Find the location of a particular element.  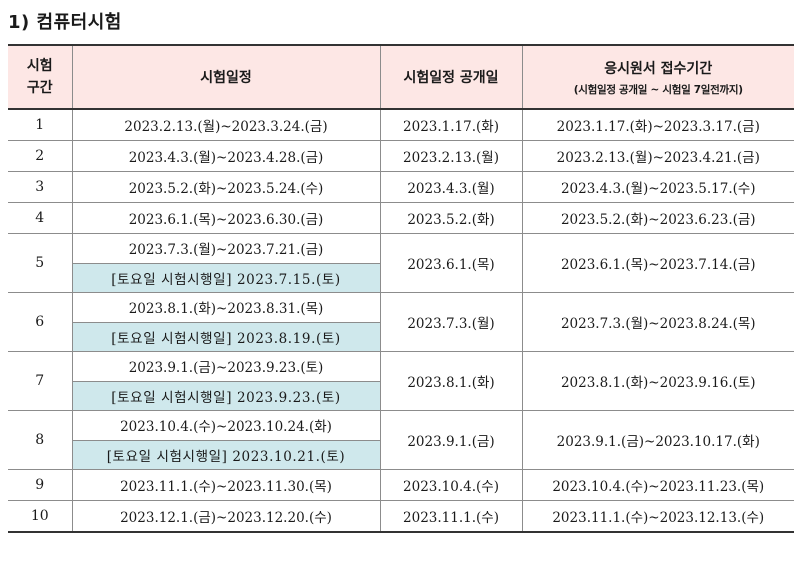

saturday-exam-date: [토요일 시험시행일] 2023.10.21.(토) is located at coordinates (226, 454).